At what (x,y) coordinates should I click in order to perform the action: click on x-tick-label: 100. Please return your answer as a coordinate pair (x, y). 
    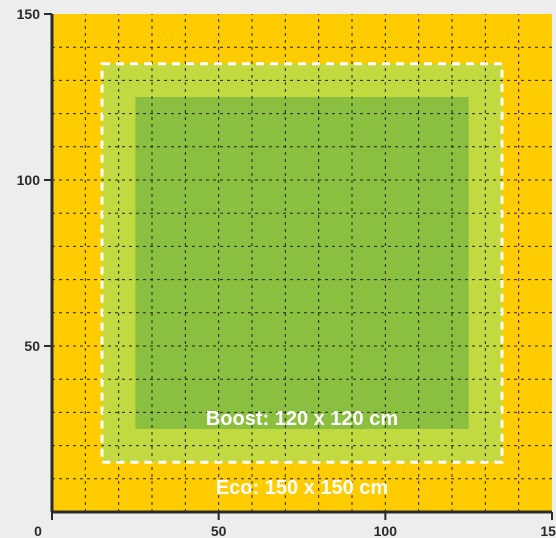
    Looking at the image, I should click on (386, 530).